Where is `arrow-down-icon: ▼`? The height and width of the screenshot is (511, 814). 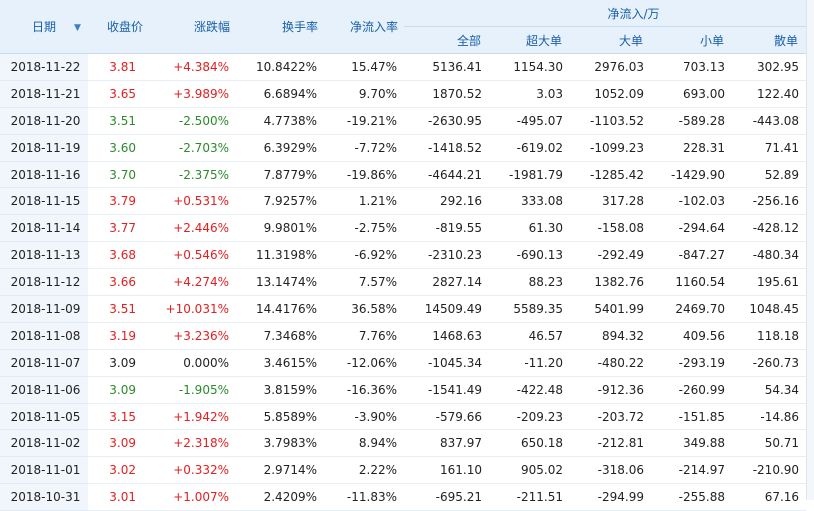
arrow-down-icon: ▼ is located at coordinates (77, 27).